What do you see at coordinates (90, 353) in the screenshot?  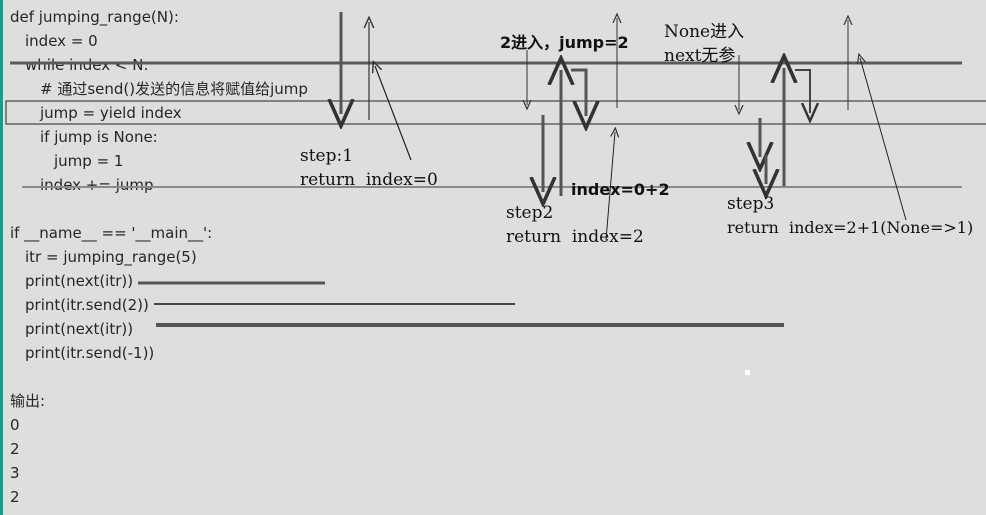 I see `code-line-print-send-neg: print(itr.send(-1))` at bounding box center [90, 353].